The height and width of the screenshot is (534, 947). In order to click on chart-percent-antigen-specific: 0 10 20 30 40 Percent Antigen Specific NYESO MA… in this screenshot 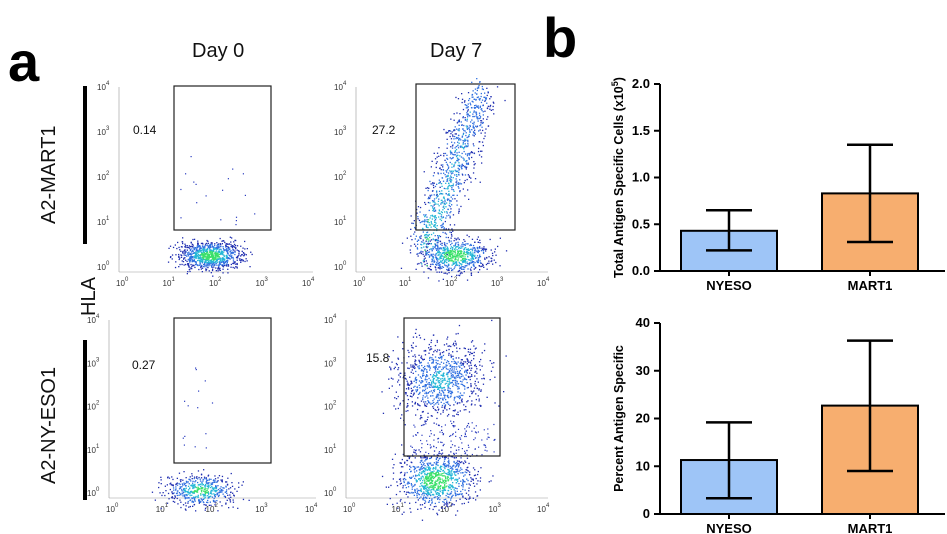, I will do `click(778, 424)`.